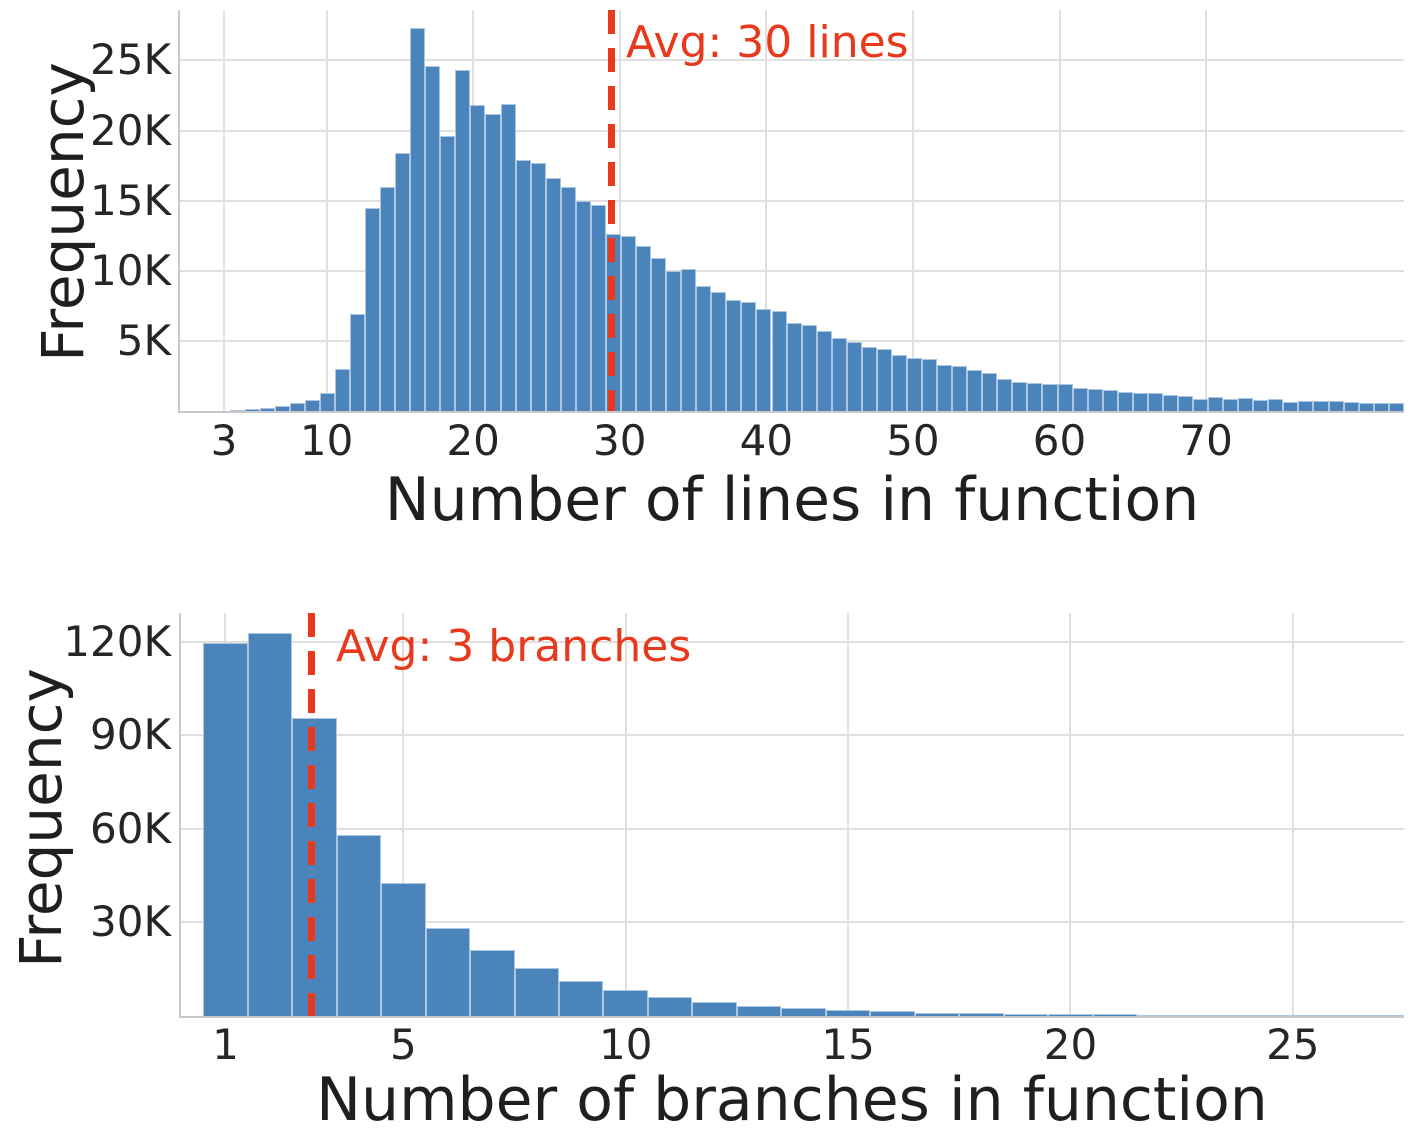 The image size is (1415, 1135). What do you see at coordinates (913, 440) in the screenshot?
I see `x-tick-label: 50` at bounding box center [913, 440].